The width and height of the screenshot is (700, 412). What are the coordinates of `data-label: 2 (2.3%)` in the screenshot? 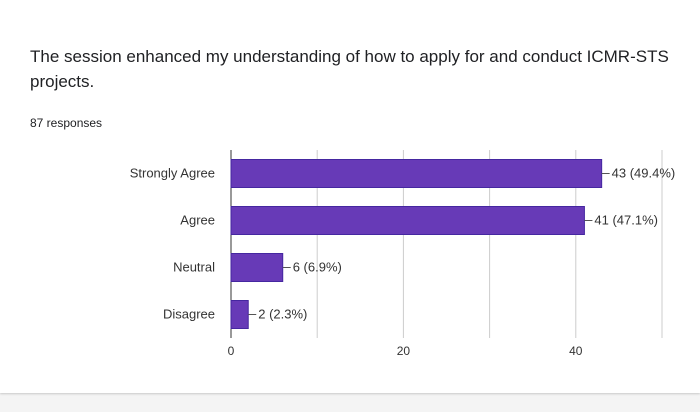 It's located at (282, 314).